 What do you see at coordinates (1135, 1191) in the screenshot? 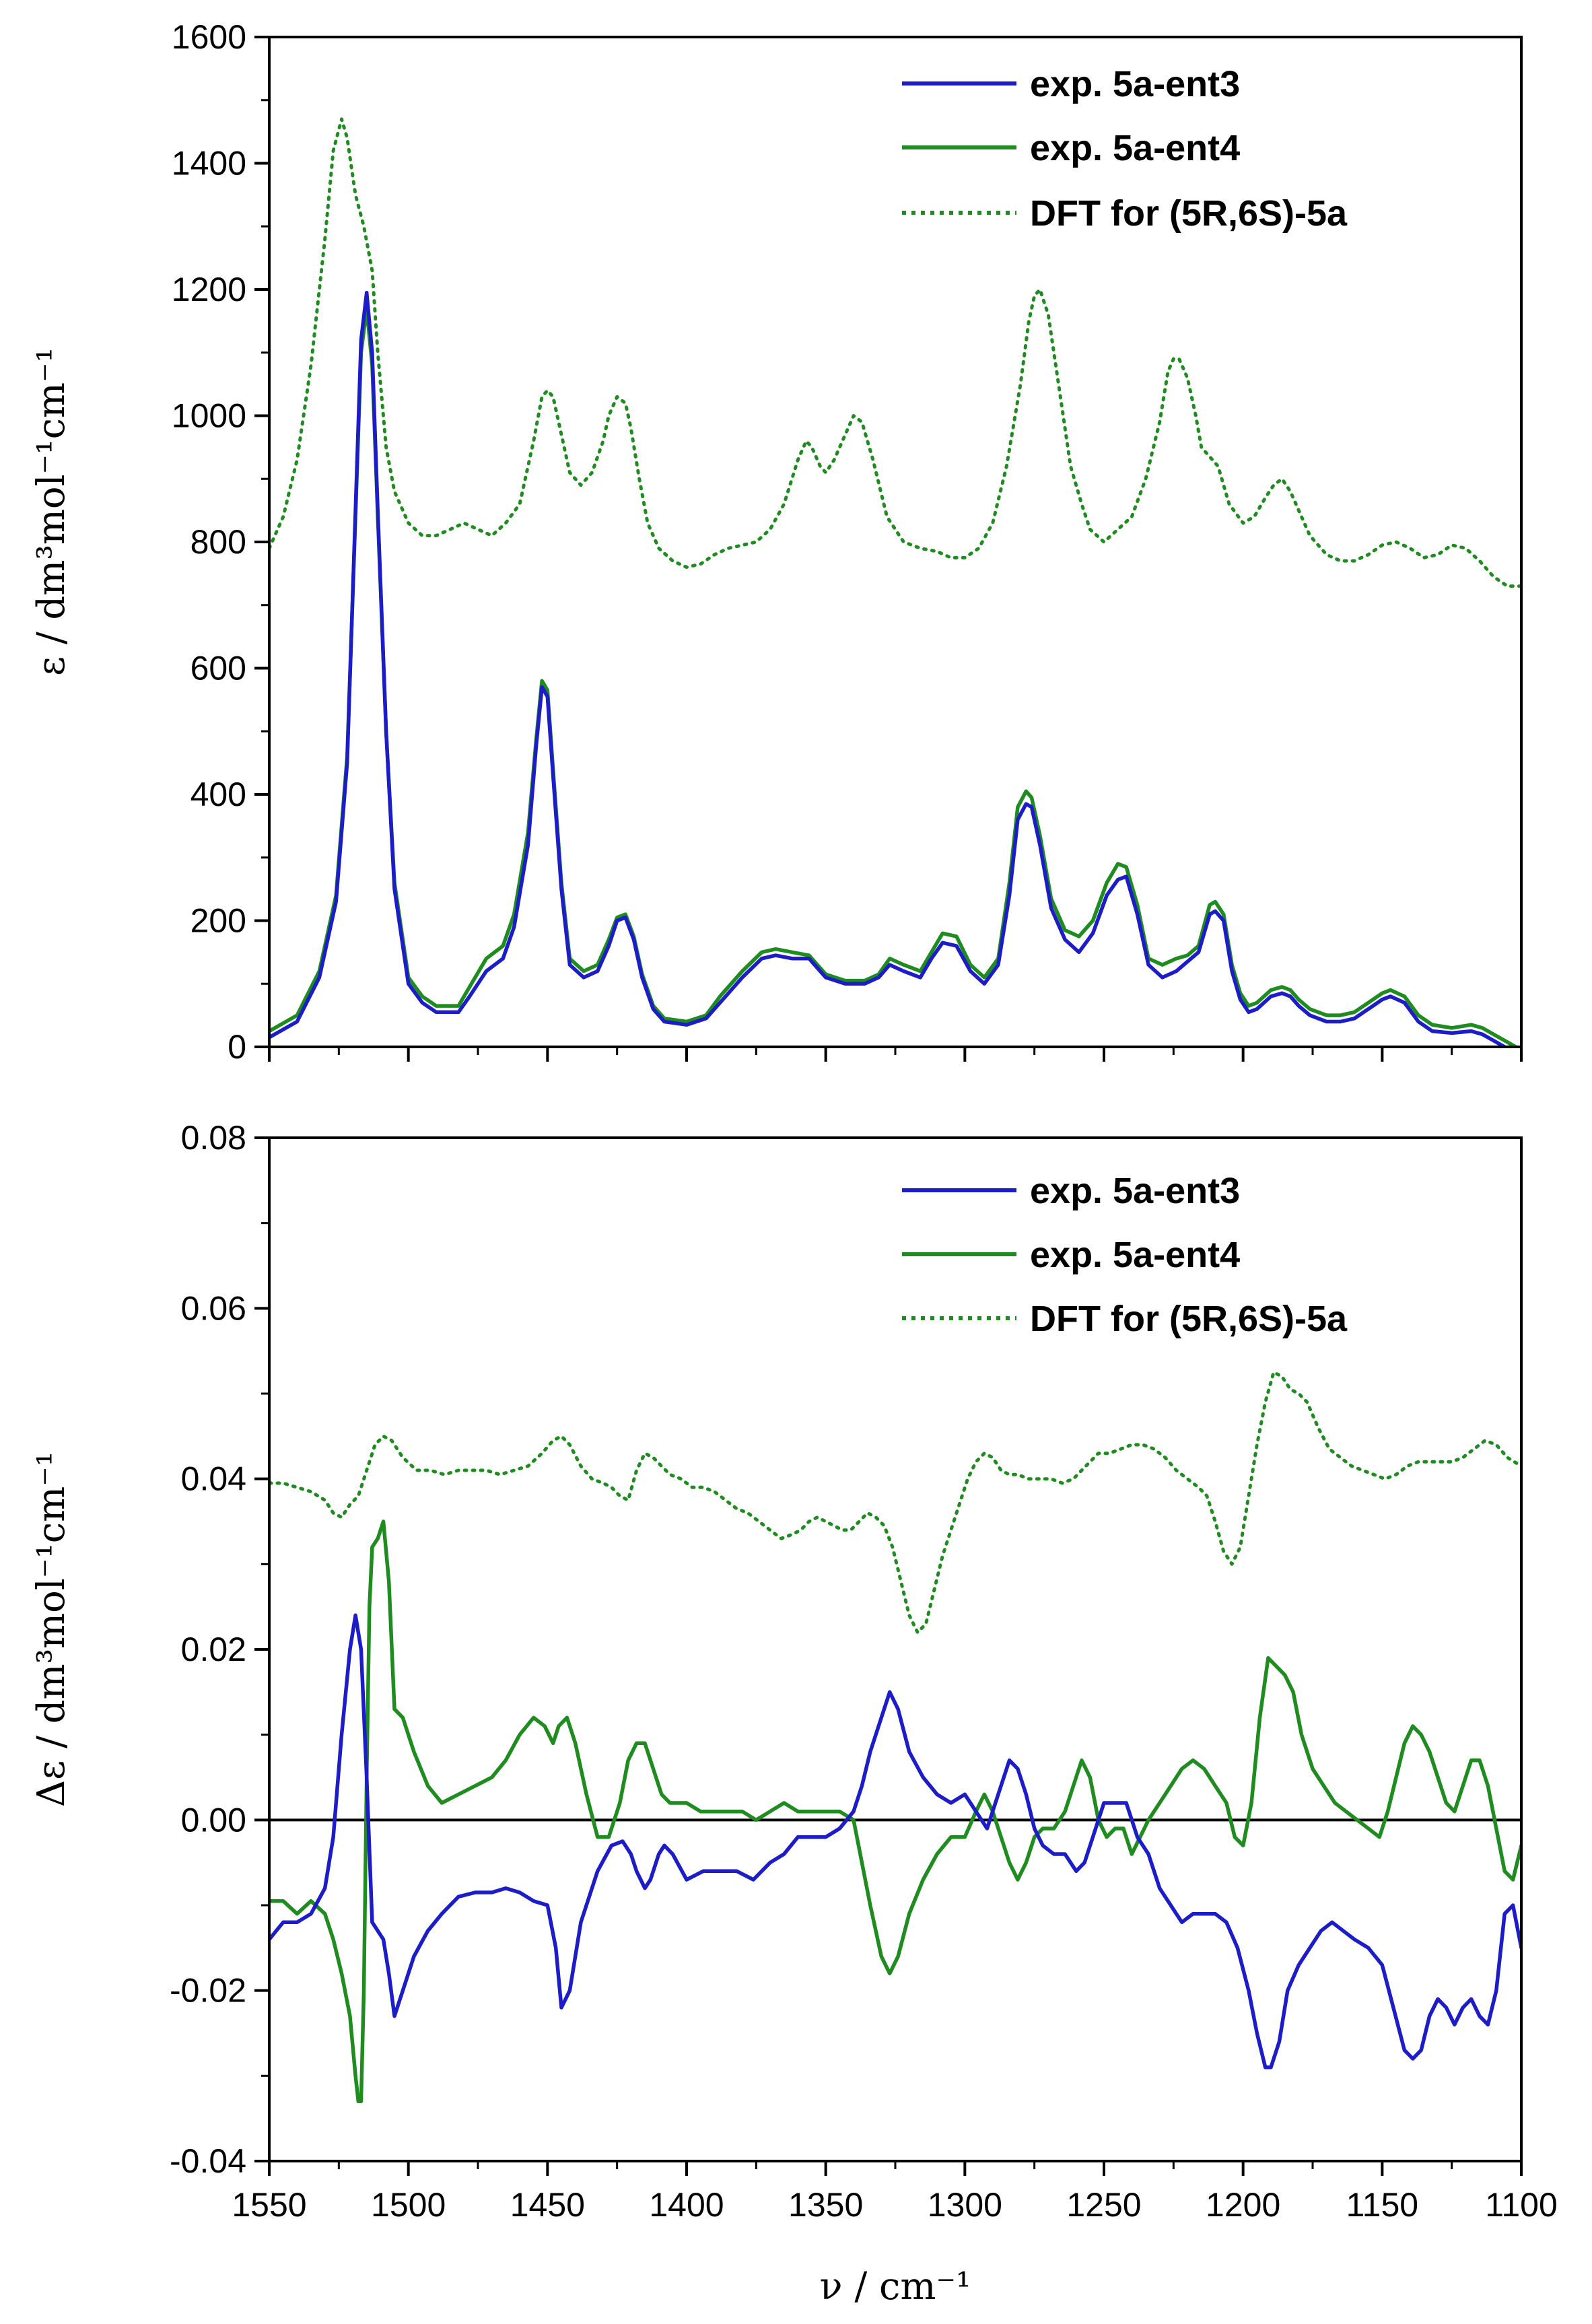
I see `bottom-legend-label-ent3: exp. 5a-ent3` at bounding box center [1135, 1191].